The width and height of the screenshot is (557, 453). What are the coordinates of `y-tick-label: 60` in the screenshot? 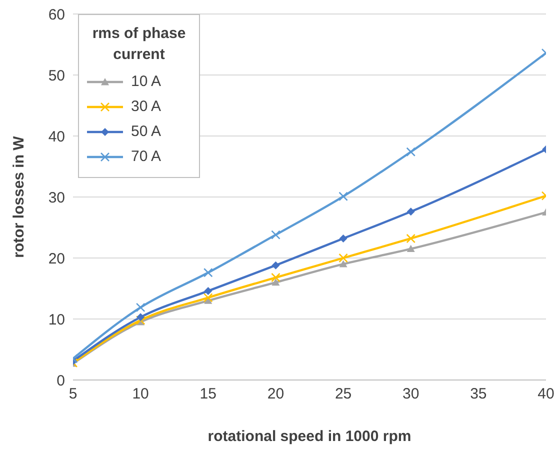 It's located at (56, 15).